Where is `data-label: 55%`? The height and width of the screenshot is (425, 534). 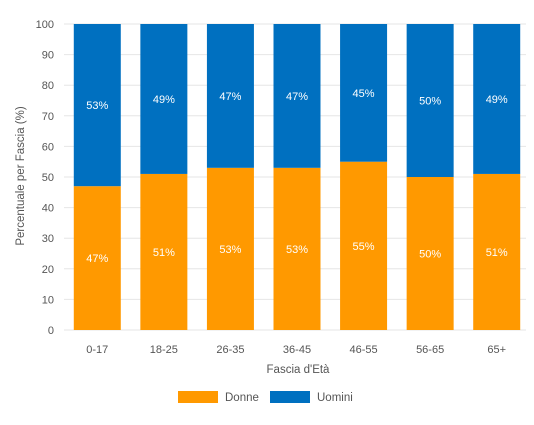
data-label: 55% is located at coordinates (364, 247).